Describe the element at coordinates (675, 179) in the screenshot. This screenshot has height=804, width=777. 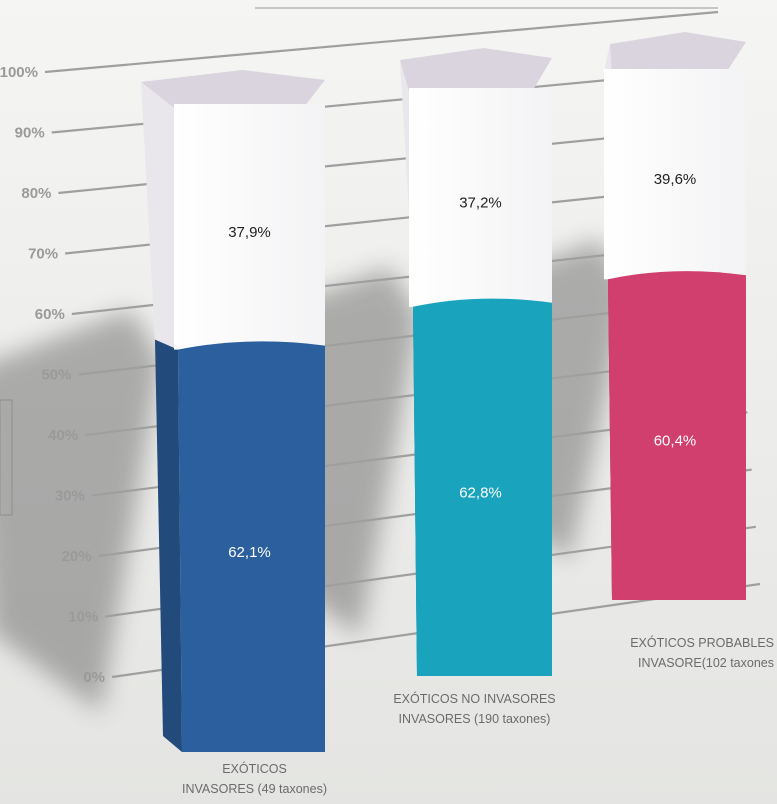
I see `value-label-upper: 39,6%` at that location.